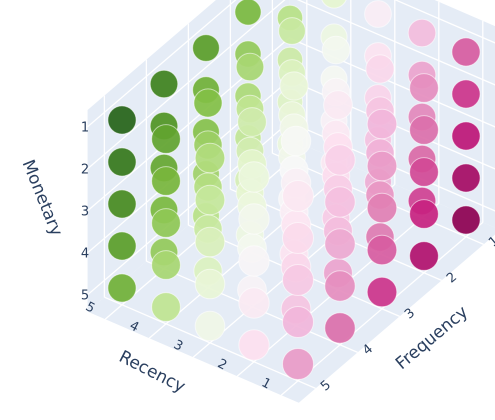  What do you see at coordinates (85, 254) in the screenshot?
I see `monetary-tick-label: 4` at bounding box center [85, 254].